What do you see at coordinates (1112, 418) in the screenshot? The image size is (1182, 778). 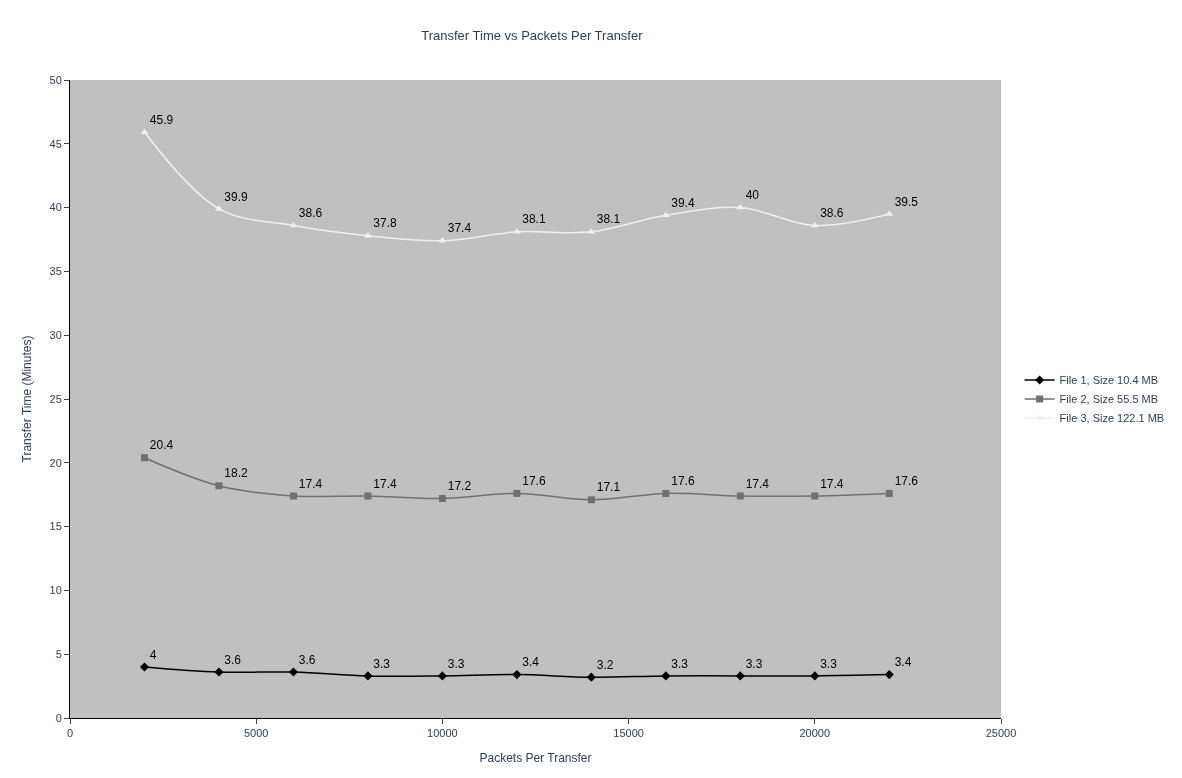 I see `legend-label: File 3, Size 122.1 MB` at bounding box center [1112, 418].